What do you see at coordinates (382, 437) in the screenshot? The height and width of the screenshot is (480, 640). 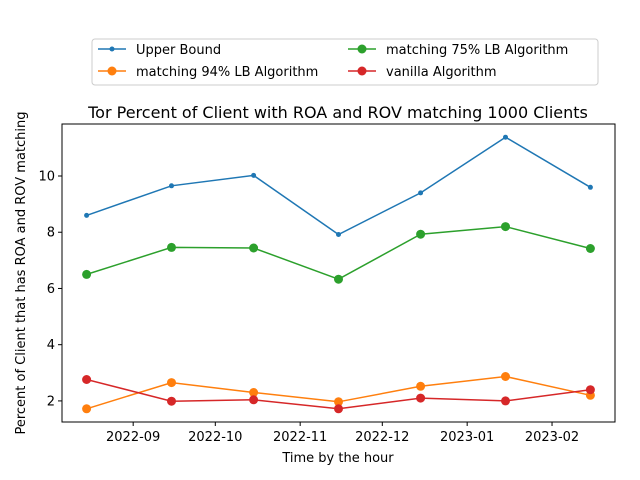 I see `x-tick-label: 2022-12` at bounding box center [382, 437].